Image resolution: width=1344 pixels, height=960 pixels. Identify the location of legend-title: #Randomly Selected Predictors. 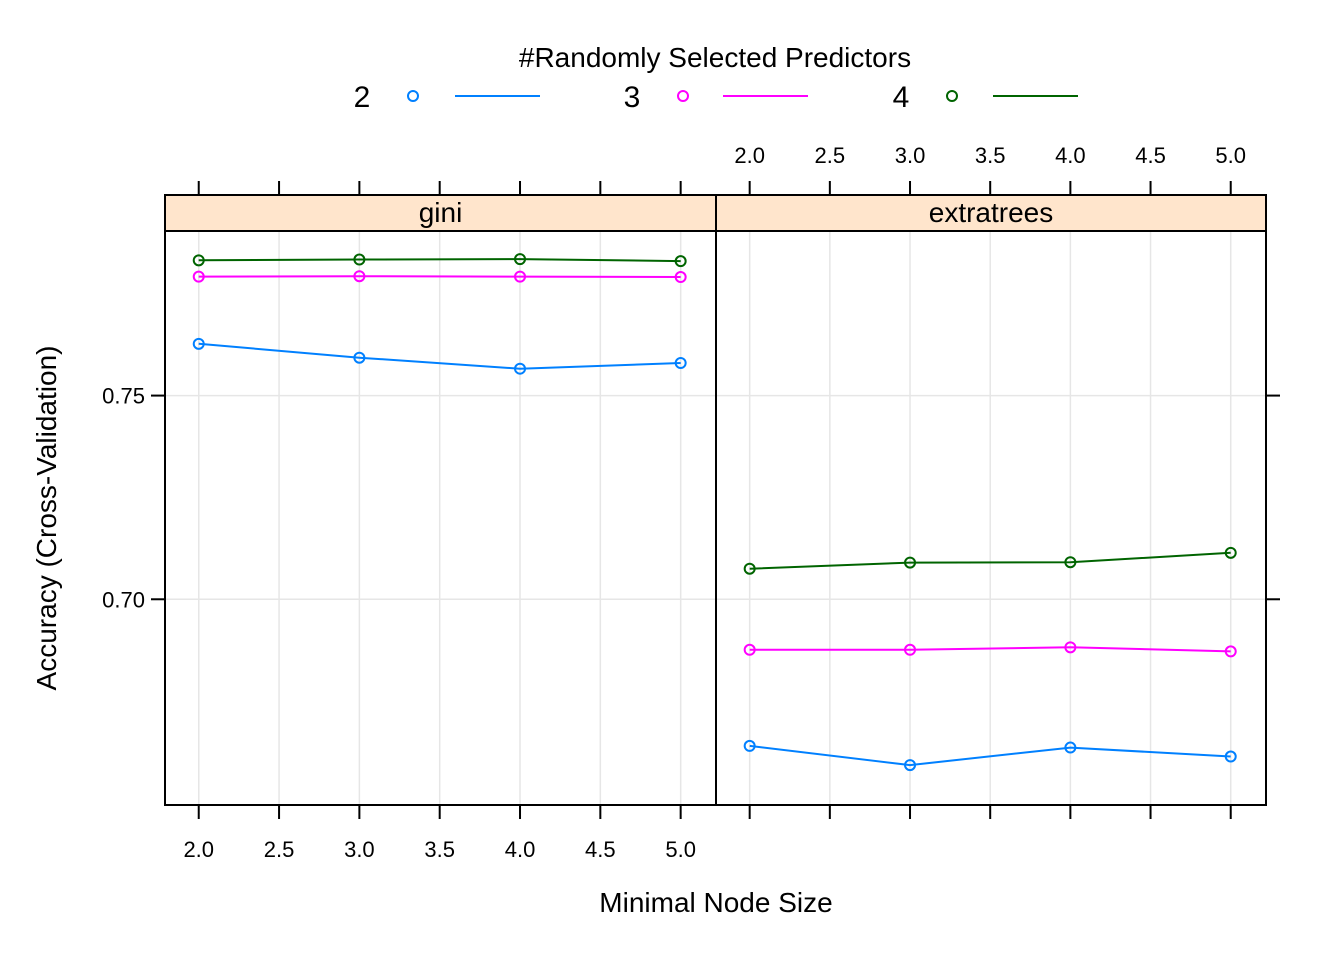
(715, 57).